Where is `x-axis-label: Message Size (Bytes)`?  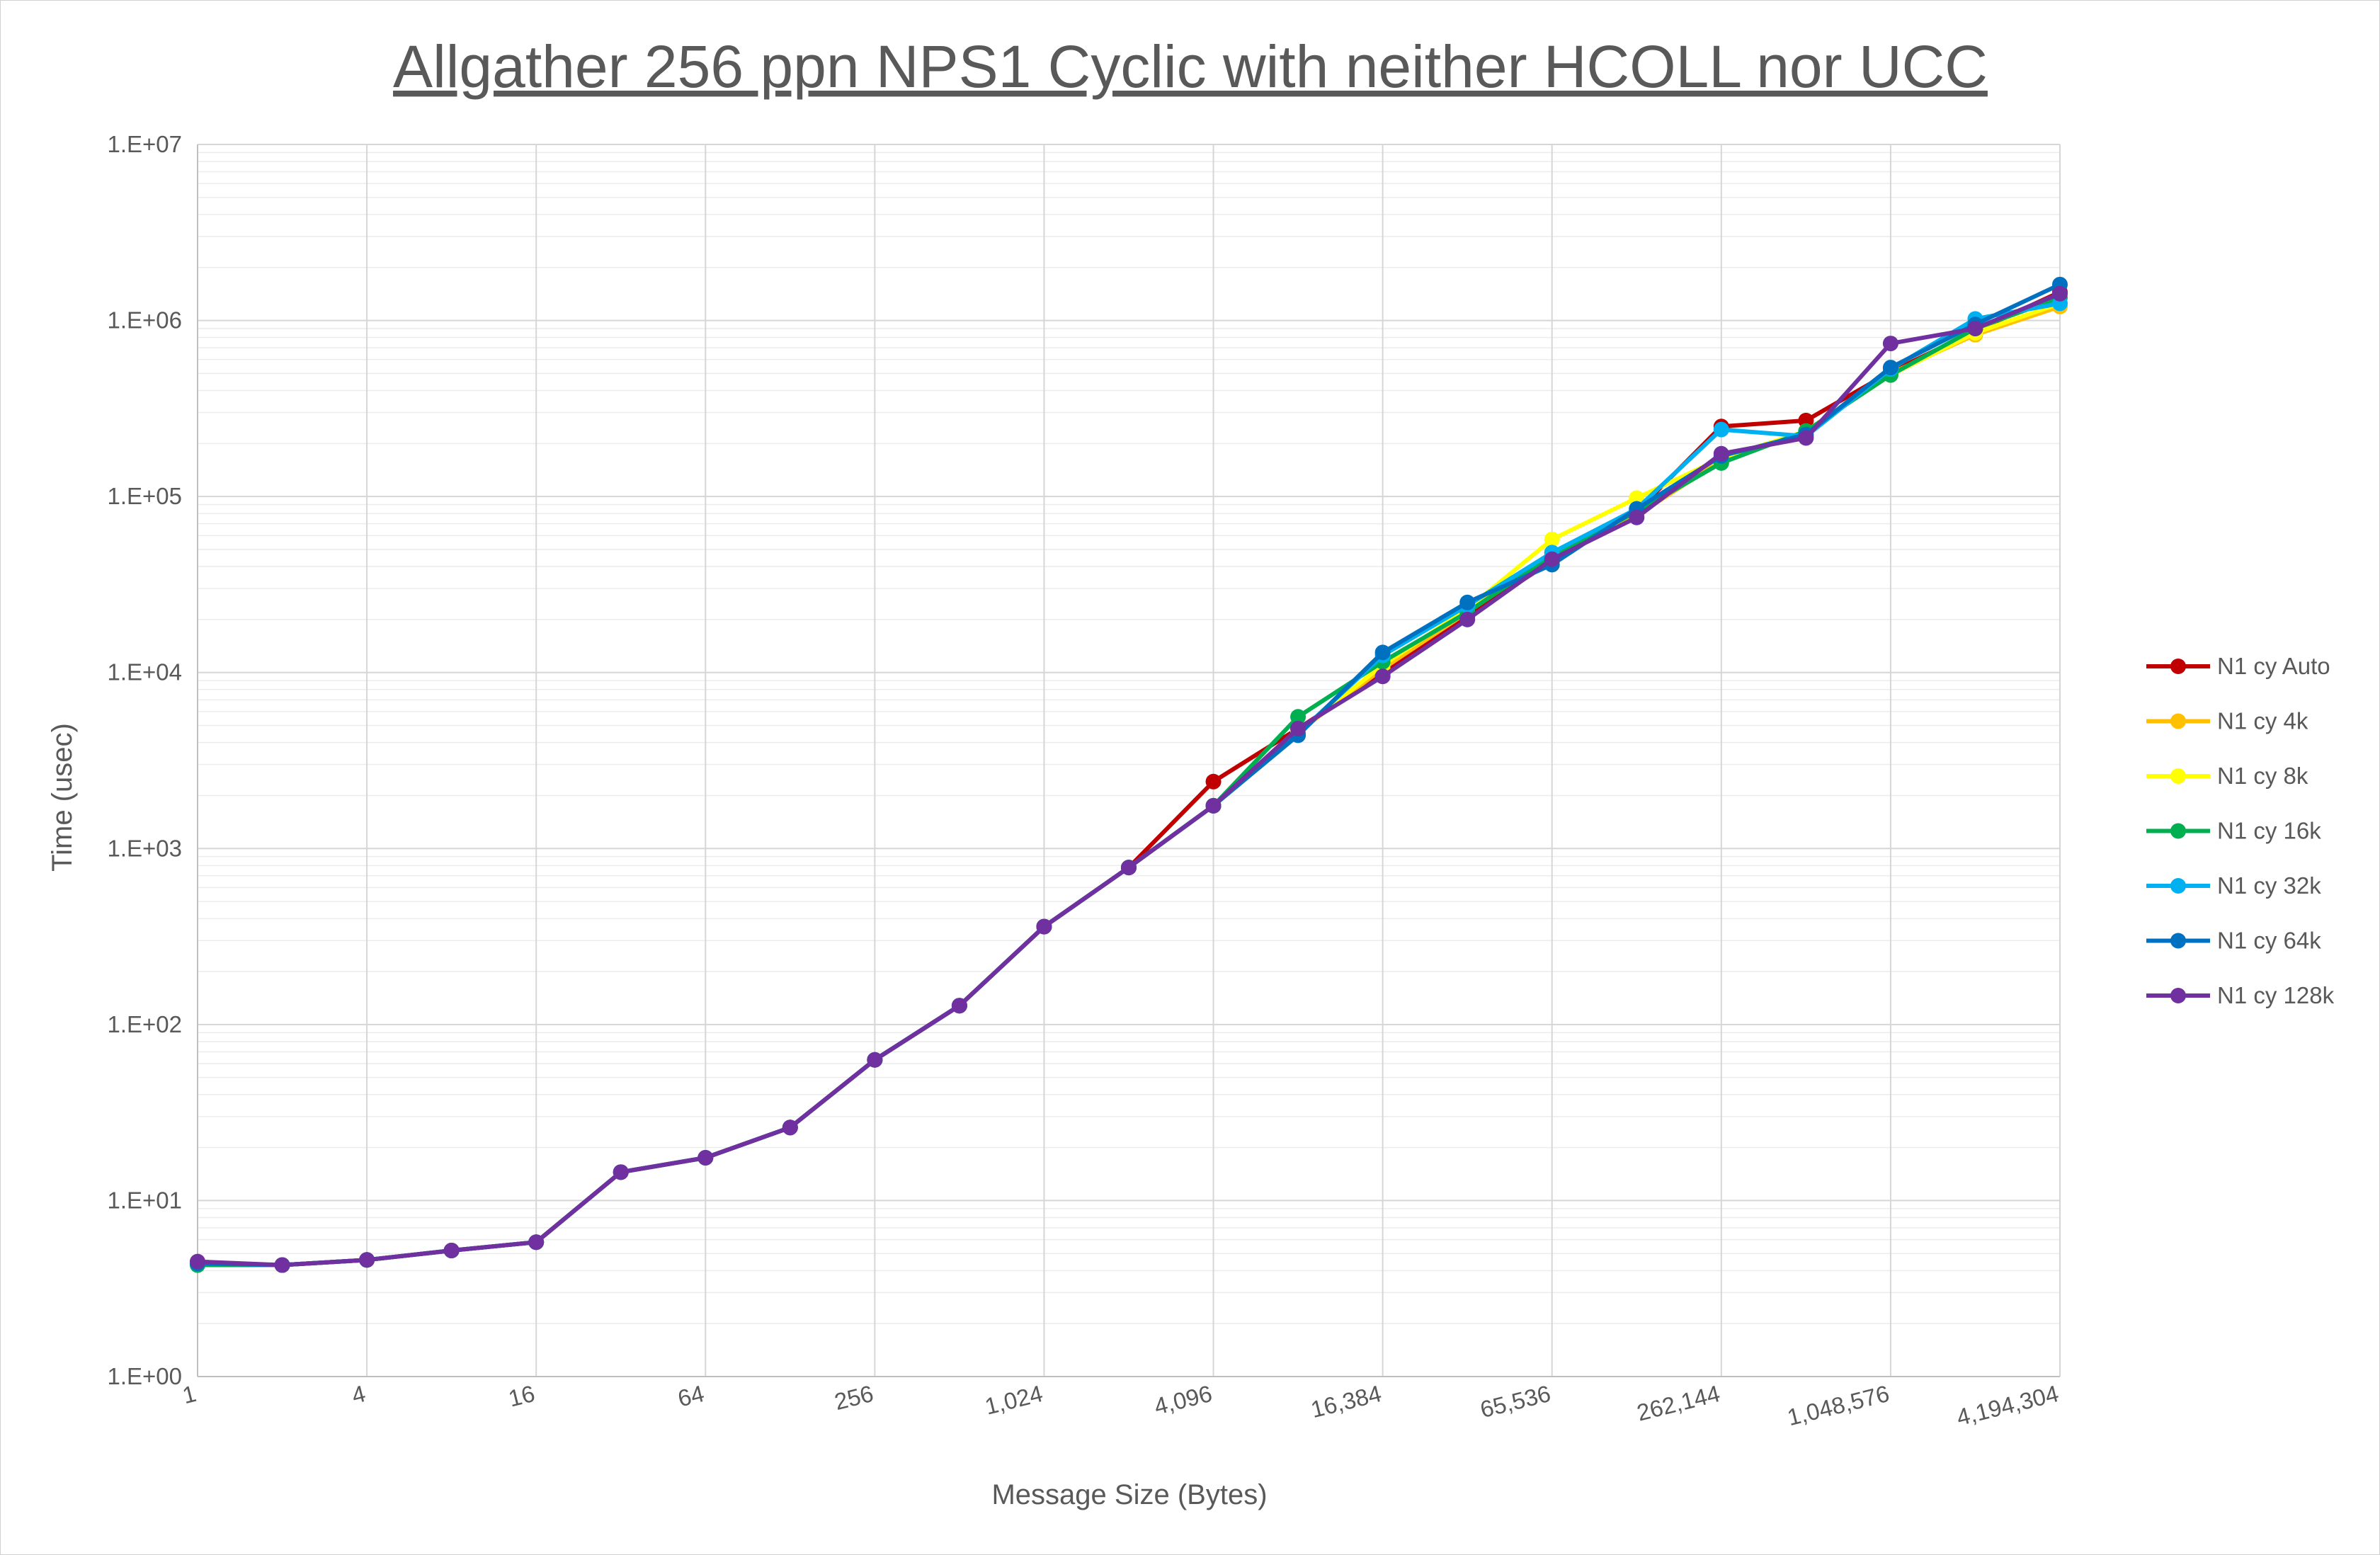
x-axis-label: Message Size (Bytes) is located at coordinates (1129, 1495).